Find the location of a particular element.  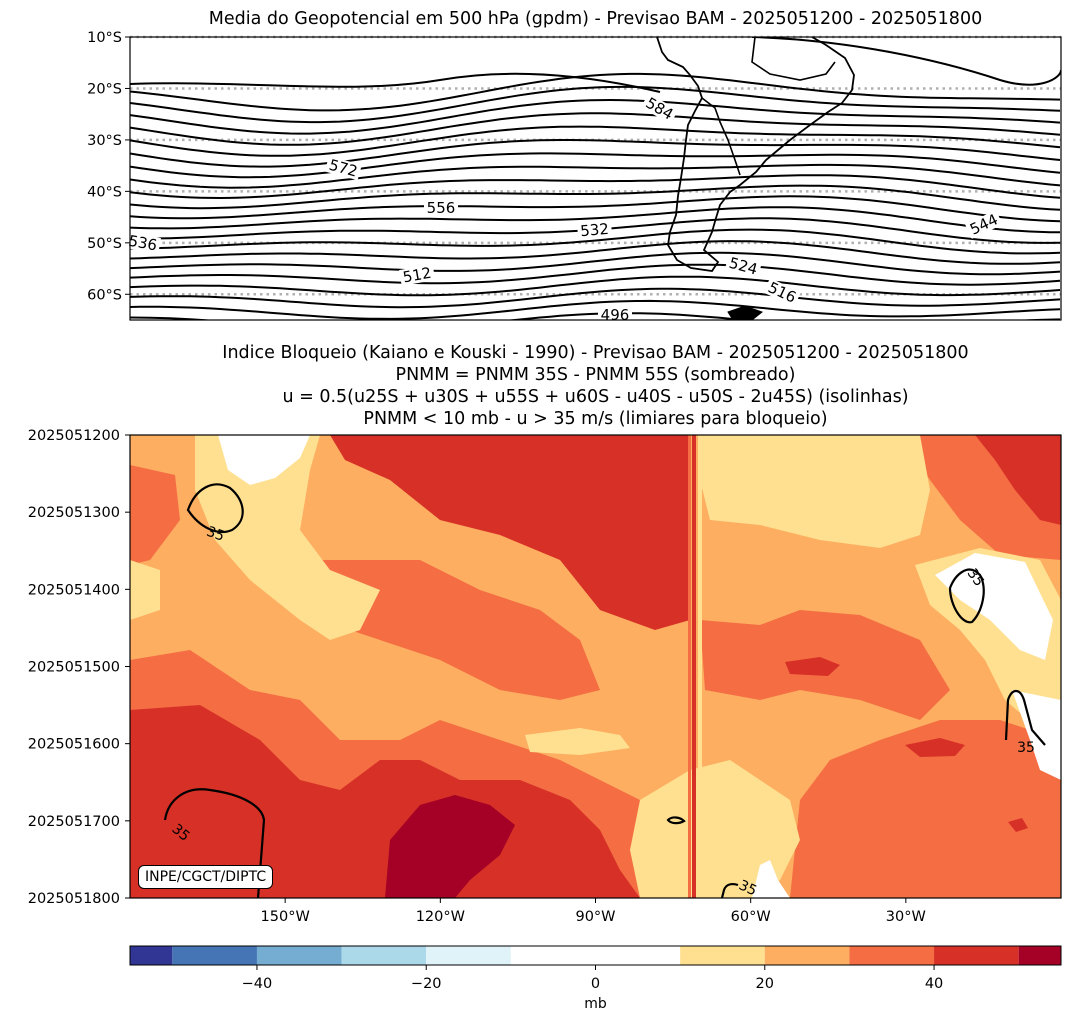

blocking-title-line-2: PNMM = PNMM 35S - PNMM 55S (sombreado) is located at coordinates (595, 375).